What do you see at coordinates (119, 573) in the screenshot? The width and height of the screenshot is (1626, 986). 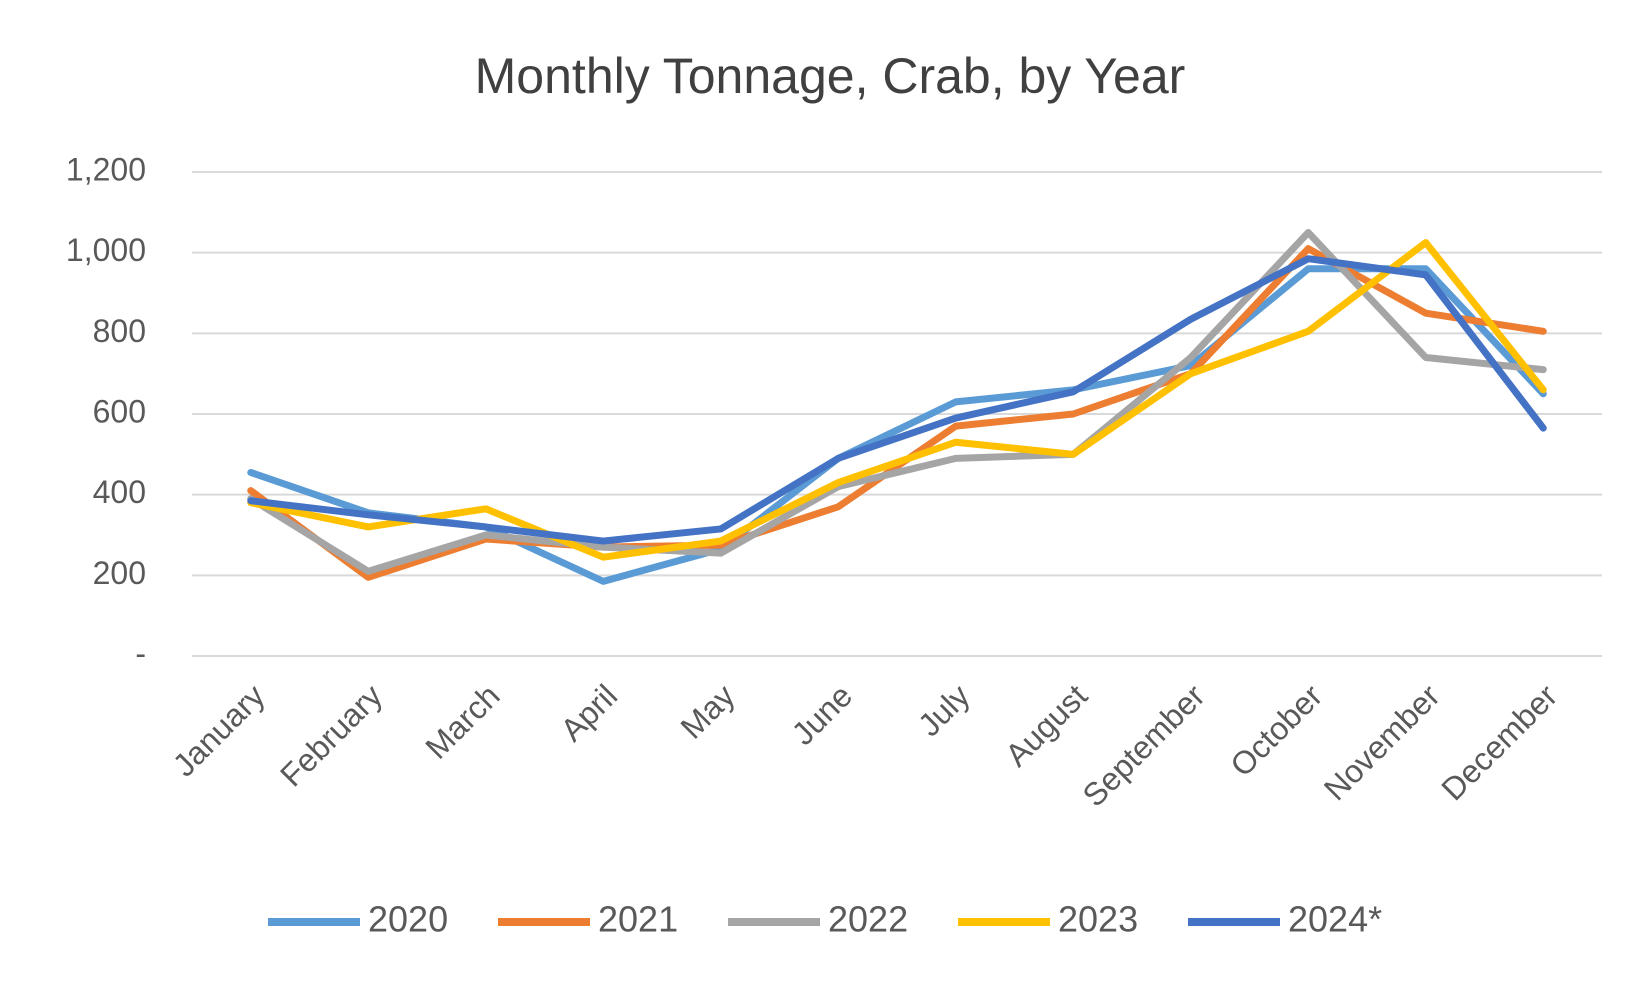 I see `y-tick-label: 200` at bounding box center [119, 573].